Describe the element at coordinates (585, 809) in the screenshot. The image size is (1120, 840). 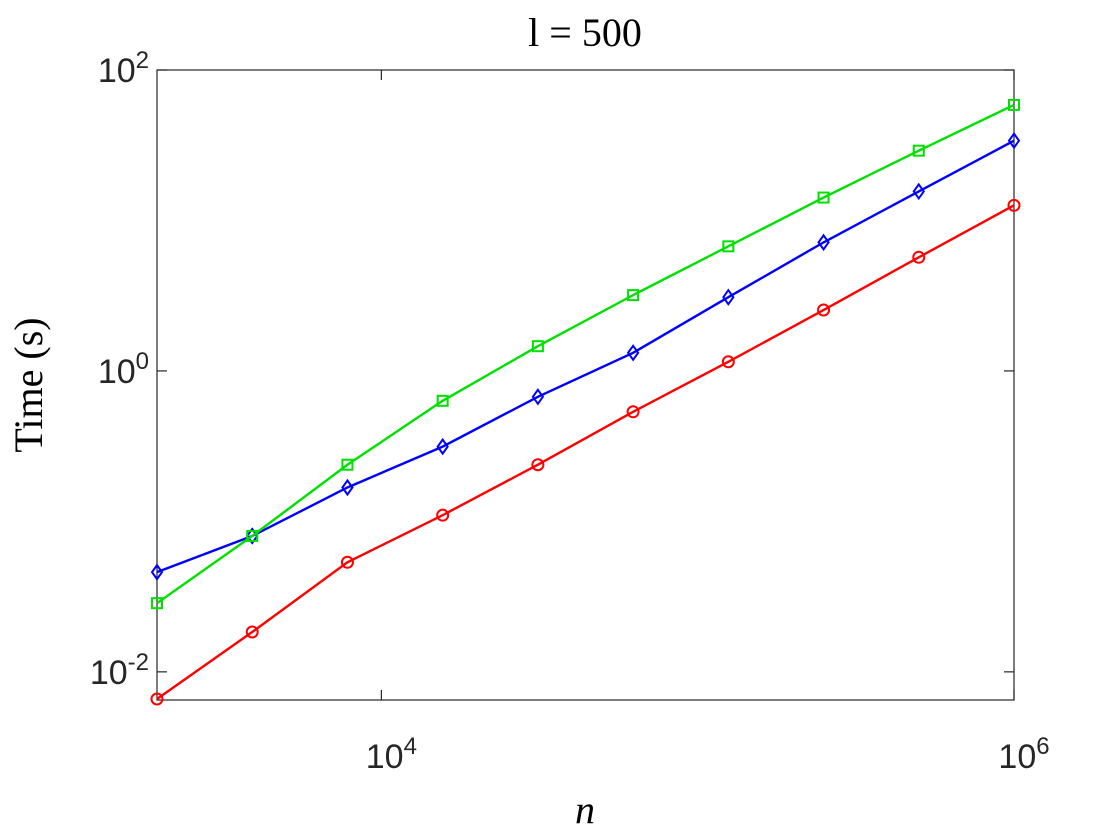
I see `x-axis-label: n` at that location.